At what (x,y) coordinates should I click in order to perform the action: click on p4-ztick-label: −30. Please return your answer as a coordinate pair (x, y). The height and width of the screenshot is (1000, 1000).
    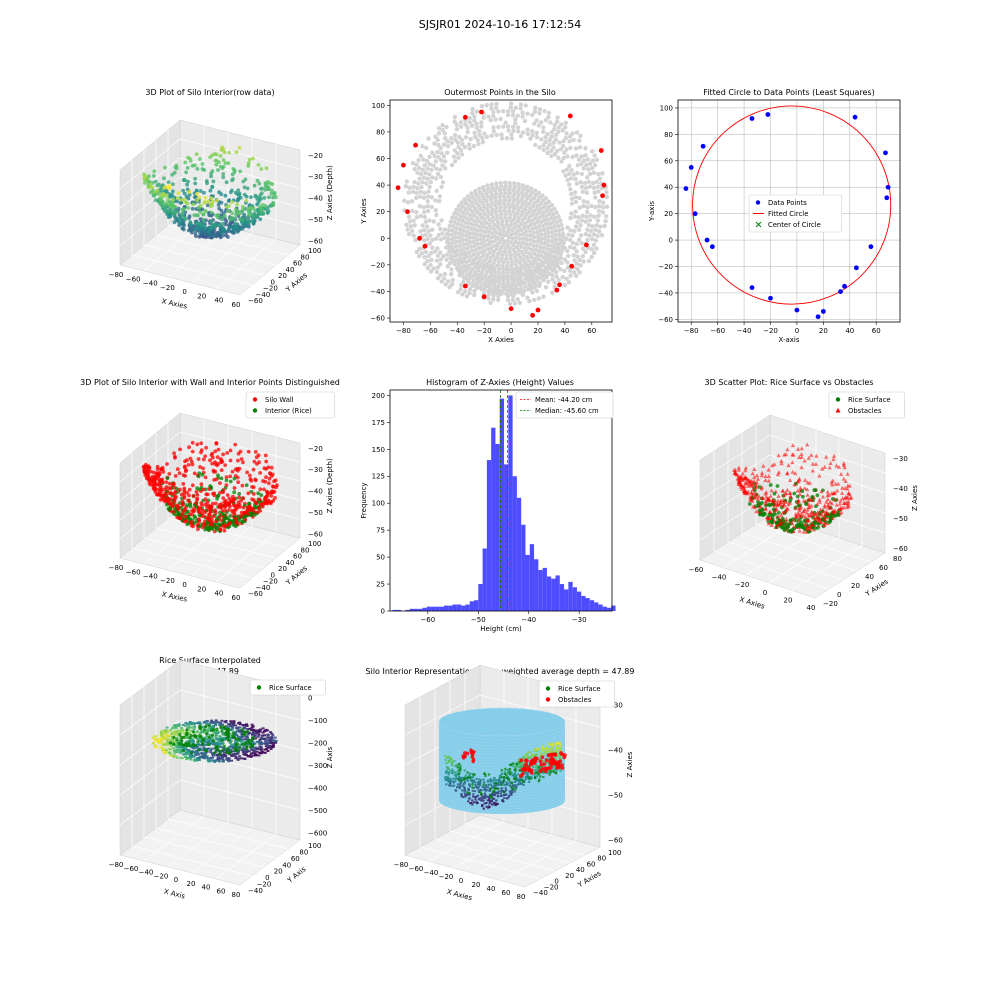
    Looking at the image, I should click on (315, 470).